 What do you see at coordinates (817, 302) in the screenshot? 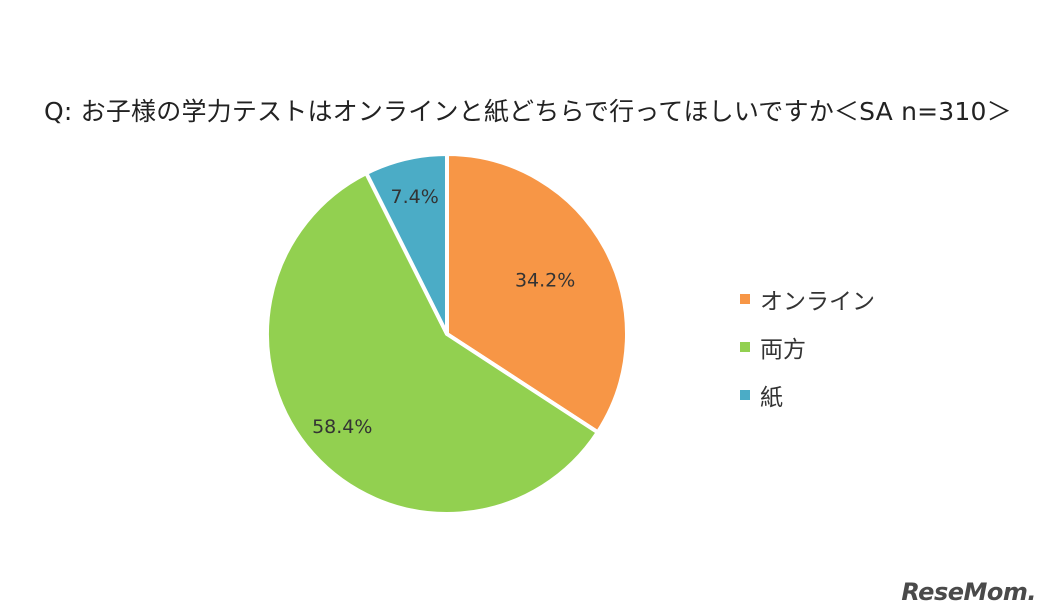
I see `legend-label: オンライン` at bounding box center [817, 302].